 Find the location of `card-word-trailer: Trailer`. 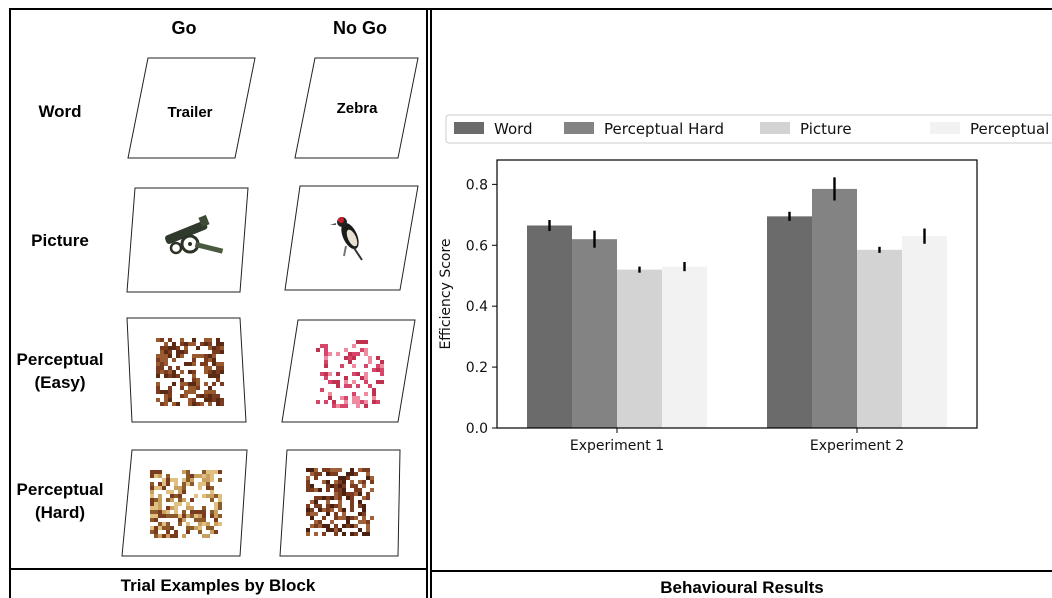

card-word-trailer: Trailer is located at coordinates (190, 112).